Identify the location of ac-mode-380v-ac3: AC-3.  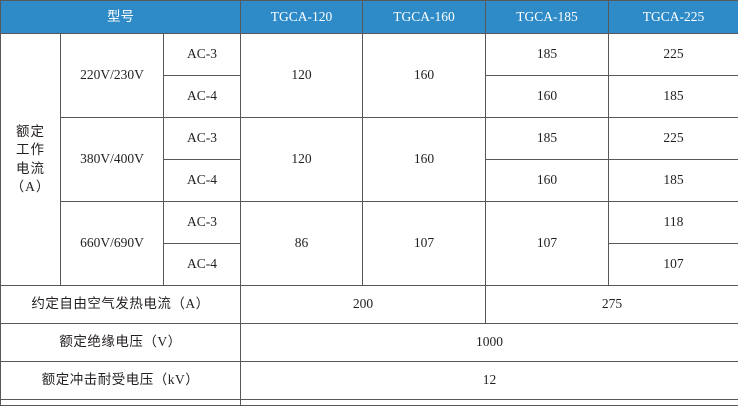
(202, 138).